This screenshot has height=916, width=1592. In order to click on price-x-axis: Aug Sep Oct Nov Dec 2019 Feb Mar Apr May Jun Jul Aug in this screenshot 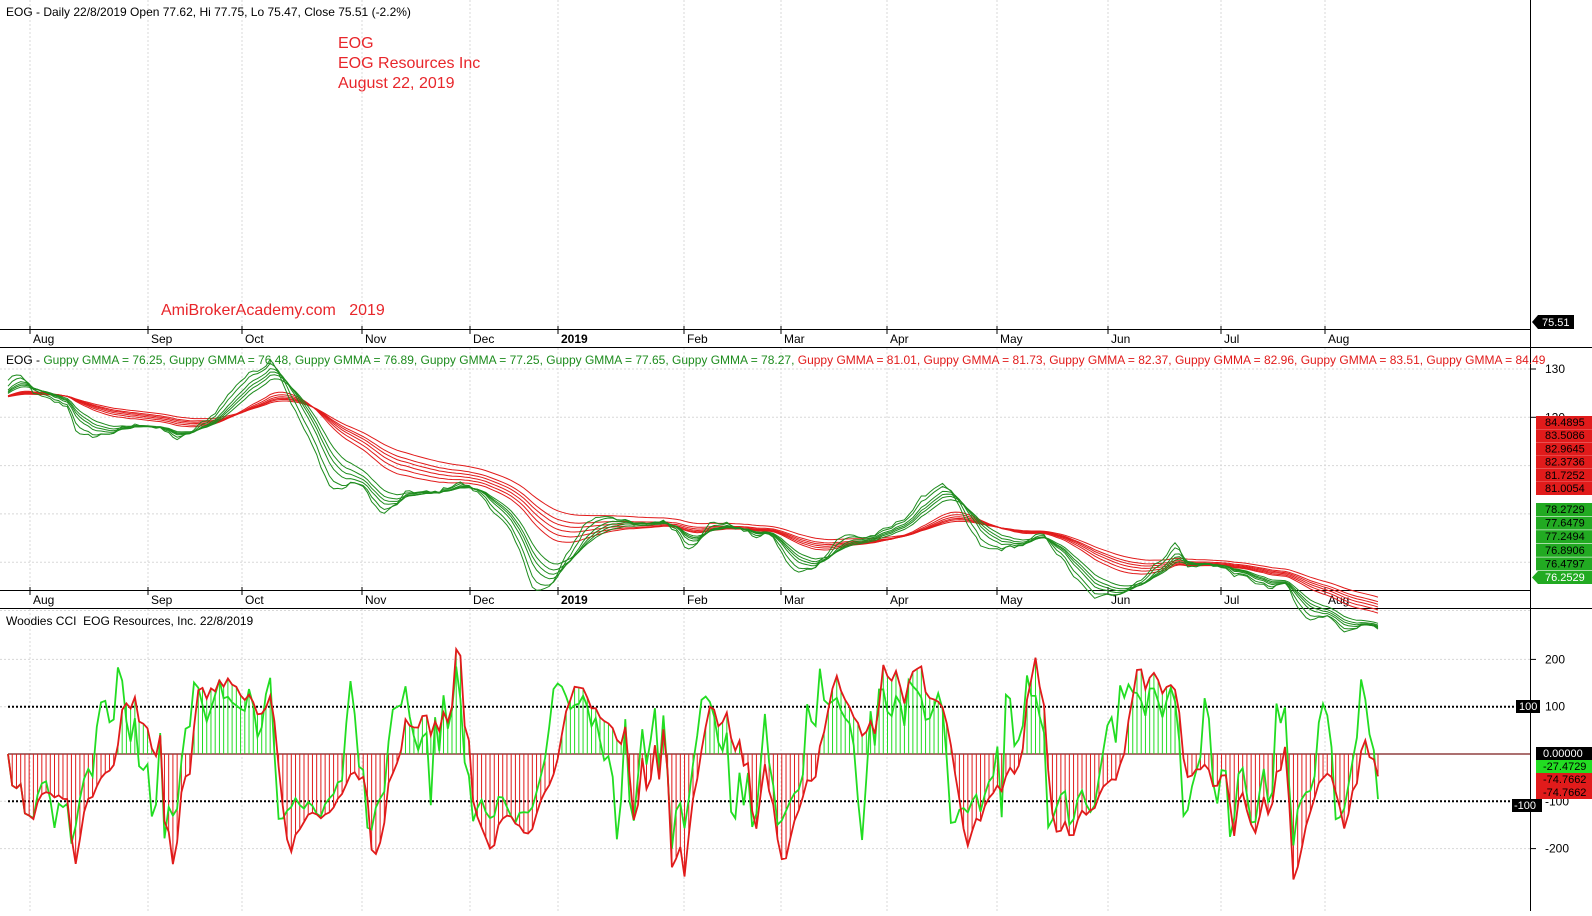, I will do `click(689, 336)`.